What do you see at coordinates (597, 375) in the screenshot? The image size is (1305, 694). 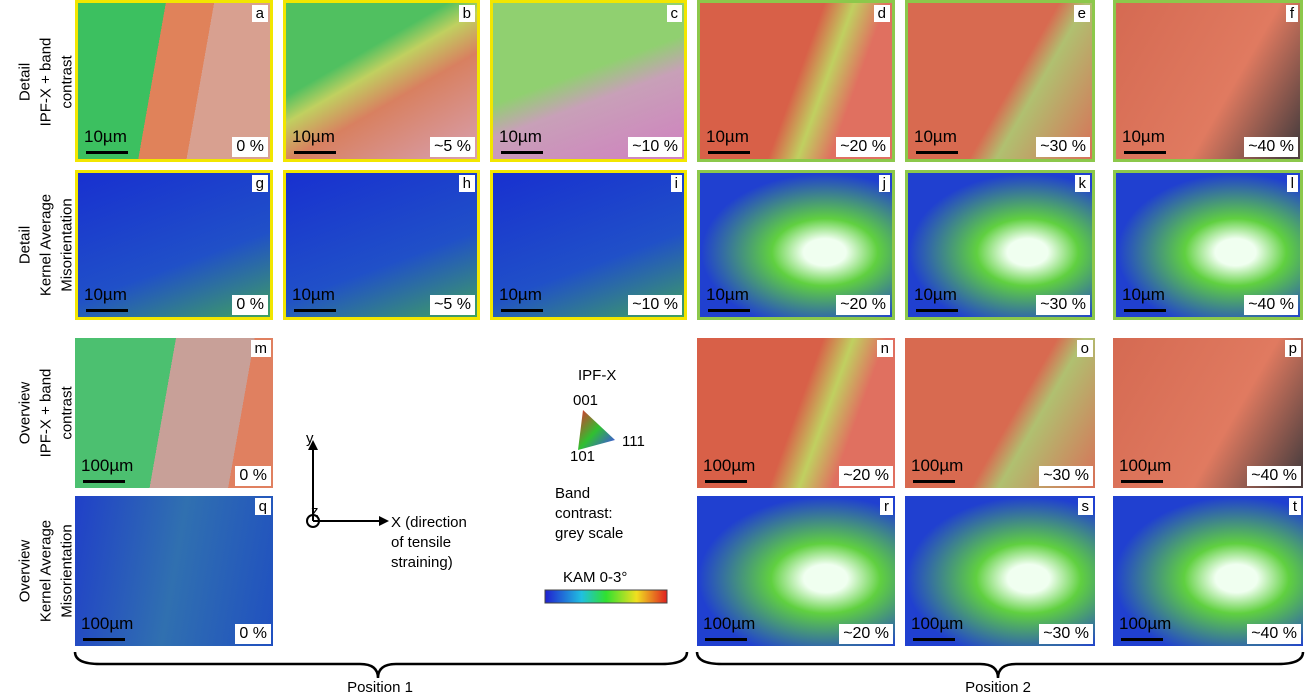 I see `legend-title: IPF-X` at bounding box center [597, 375].